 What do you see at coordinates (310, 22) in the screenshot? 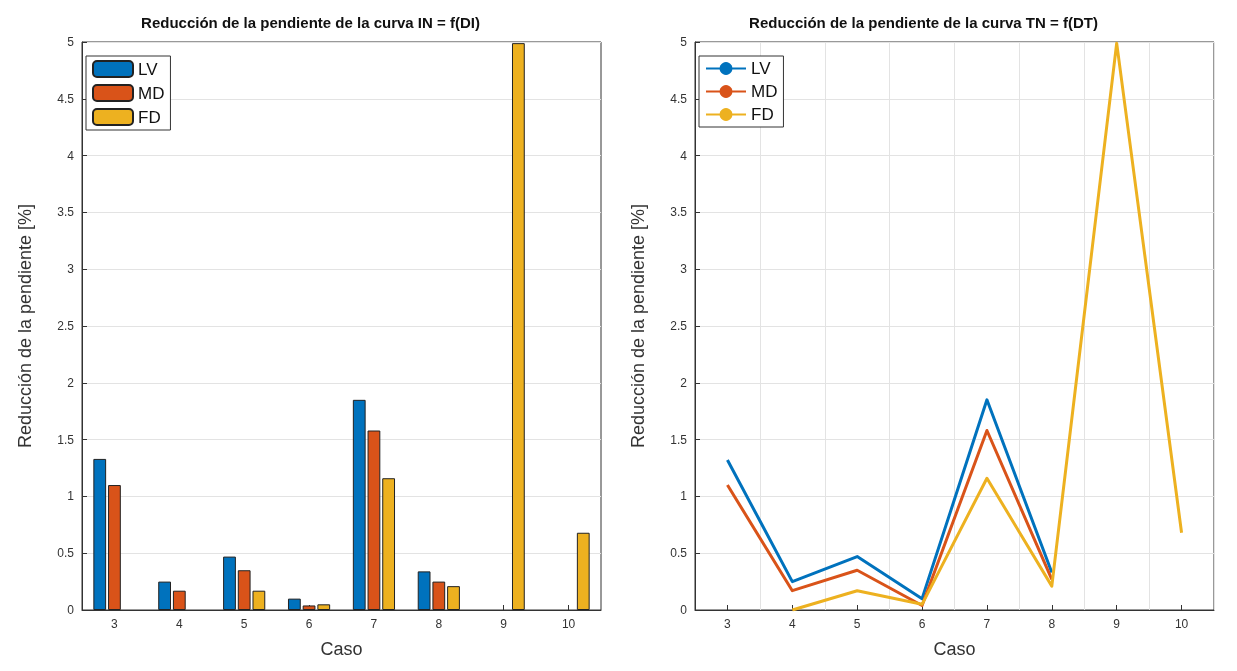
I see `chart-title: Reducción de la pendiente de la curva IN = f(DI)` at bounding box center [310, 22].